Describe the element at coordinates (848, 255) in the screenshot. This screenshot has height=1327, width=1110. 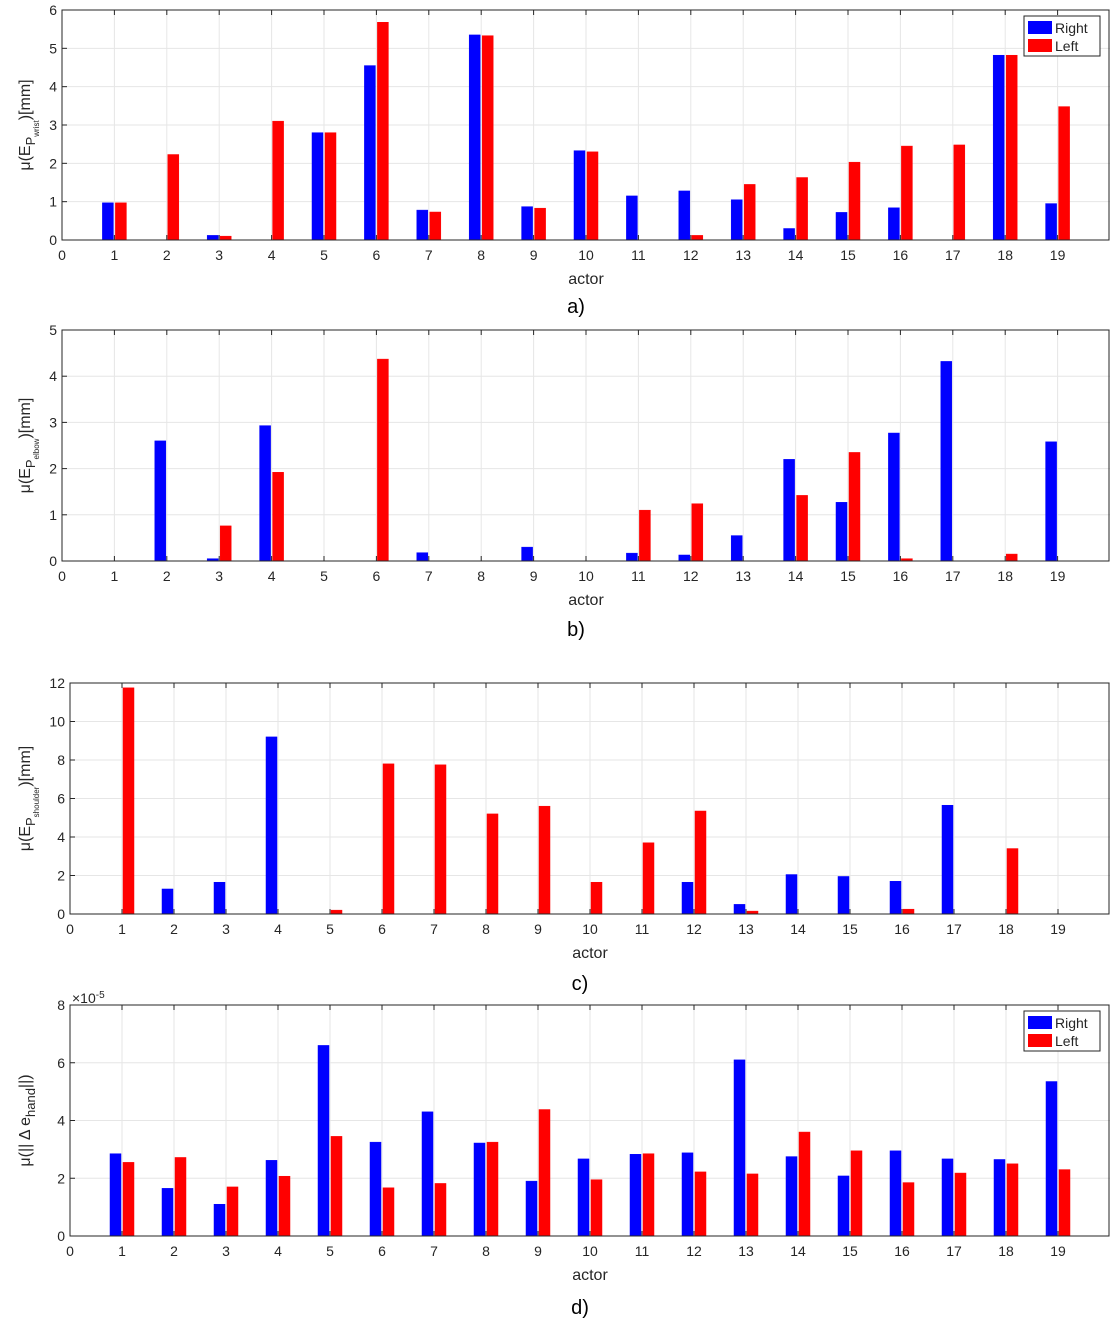
I see `x-tick-label: 15` at that location.